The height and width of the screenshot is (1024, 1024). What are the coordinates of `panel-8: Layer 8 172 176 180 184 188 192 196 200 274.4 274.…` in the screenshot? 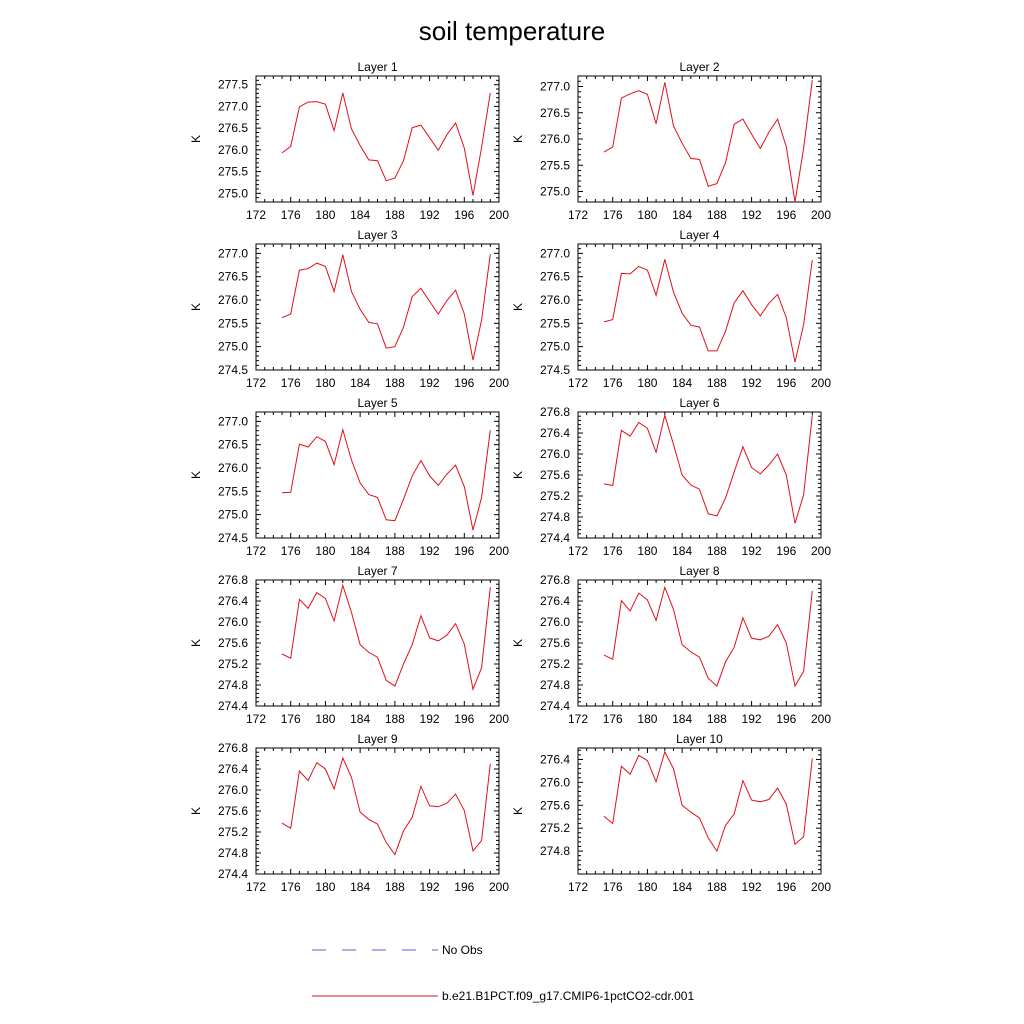 It's located at (671, 645).